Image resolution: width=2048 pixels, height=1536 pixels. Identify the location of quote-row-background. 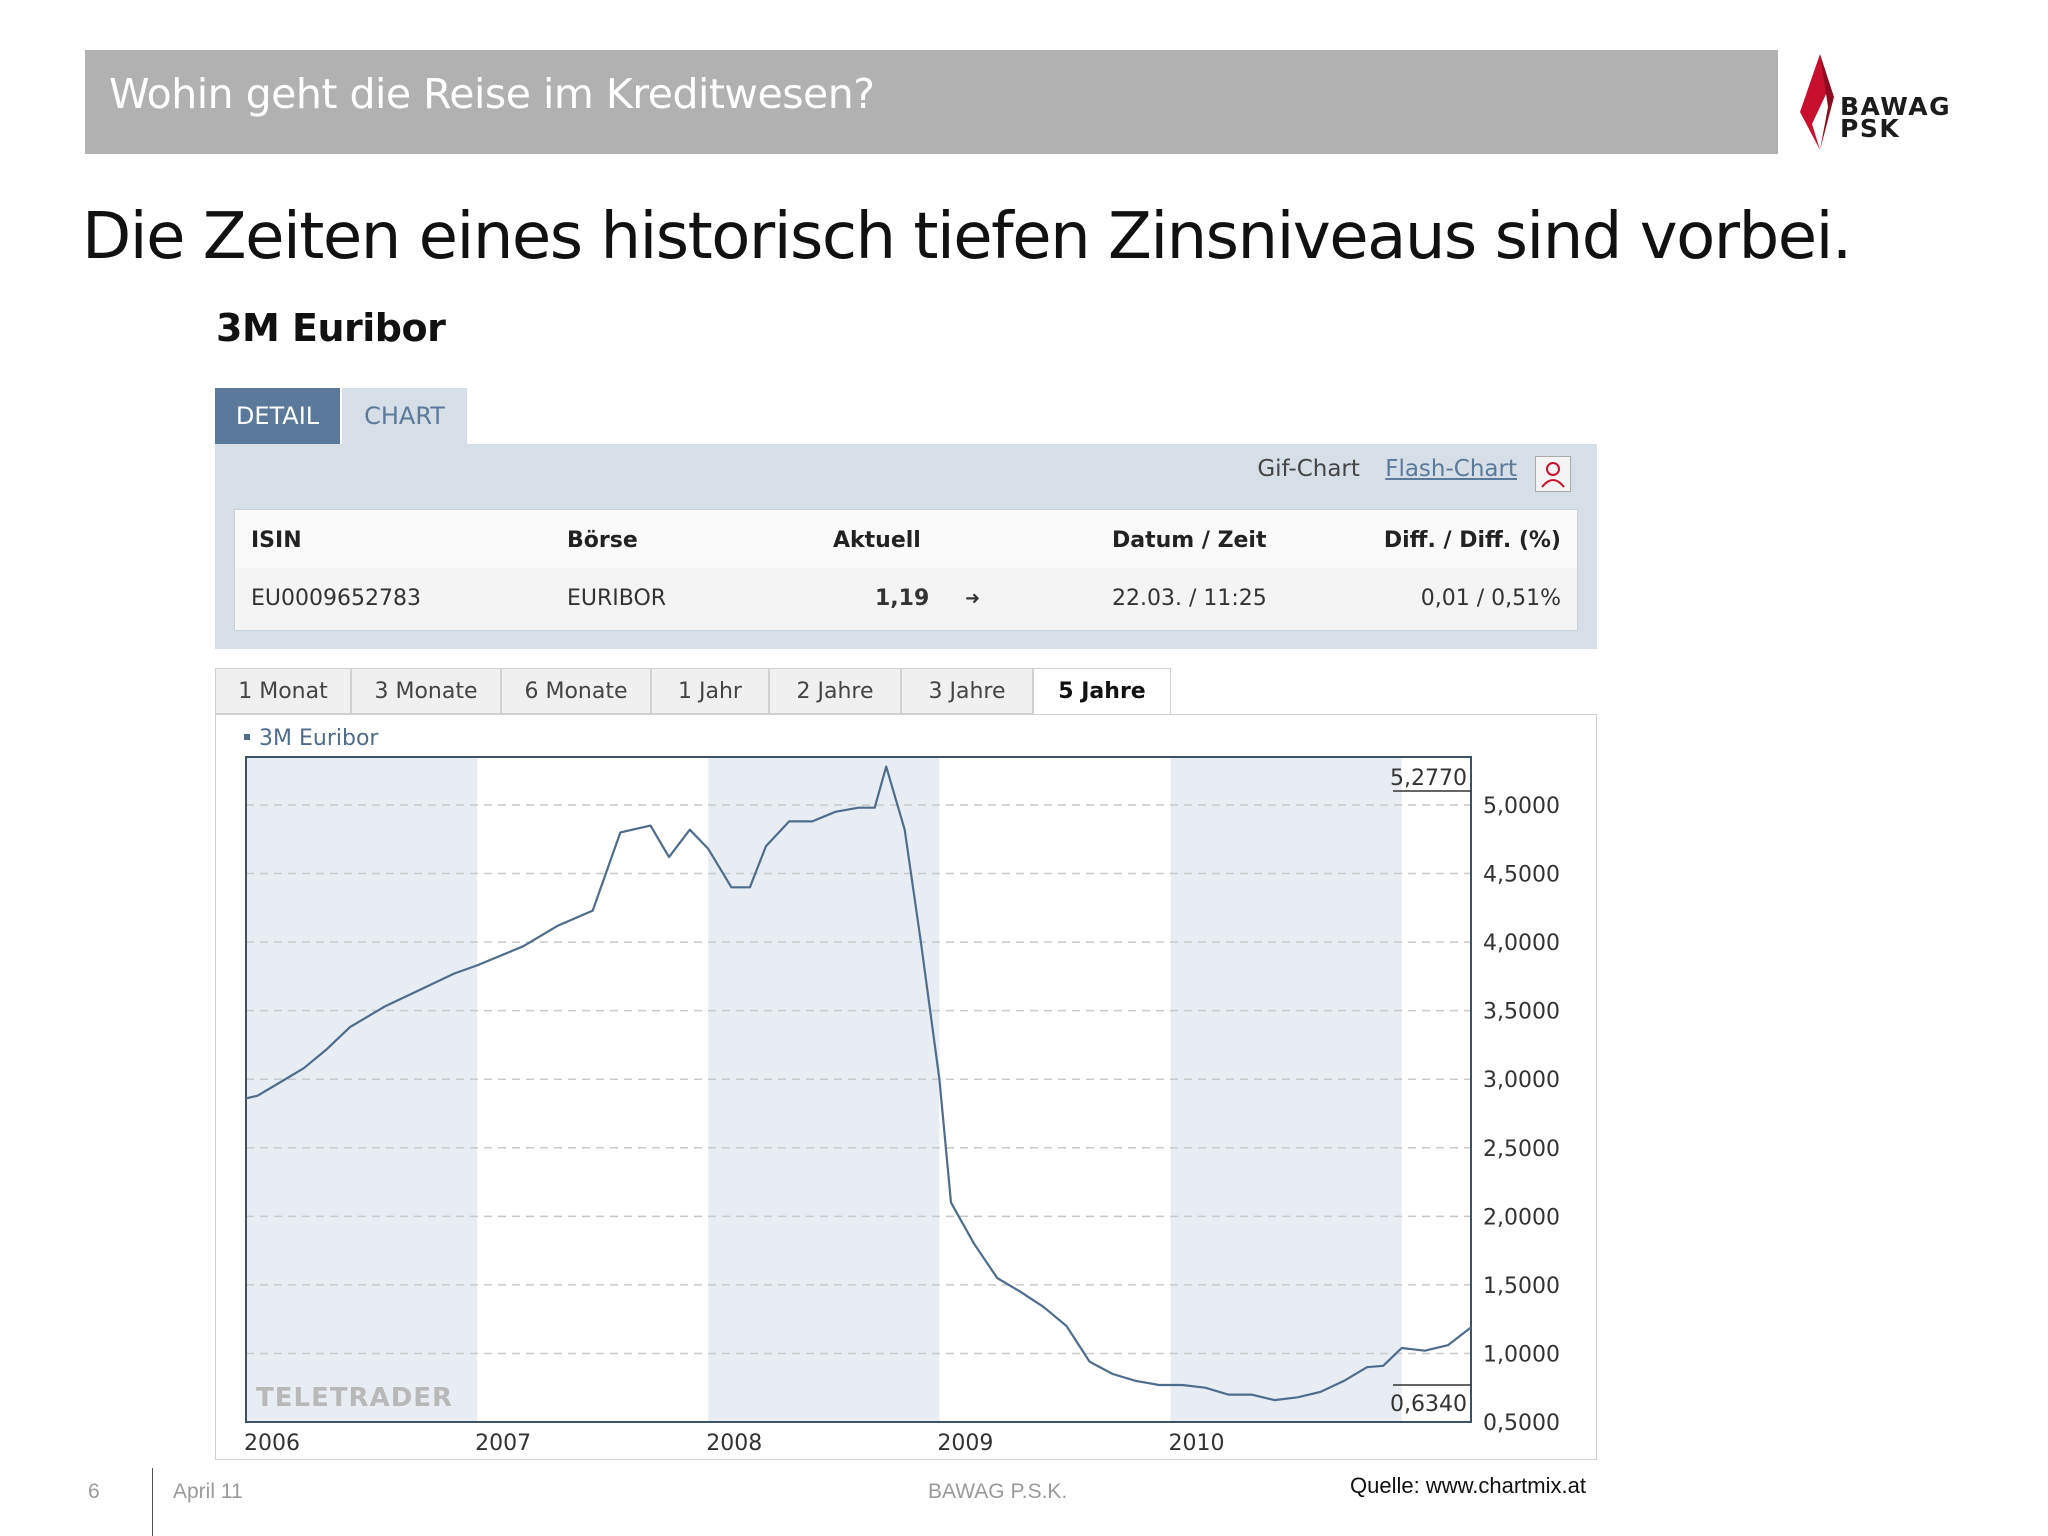
(906, 599).